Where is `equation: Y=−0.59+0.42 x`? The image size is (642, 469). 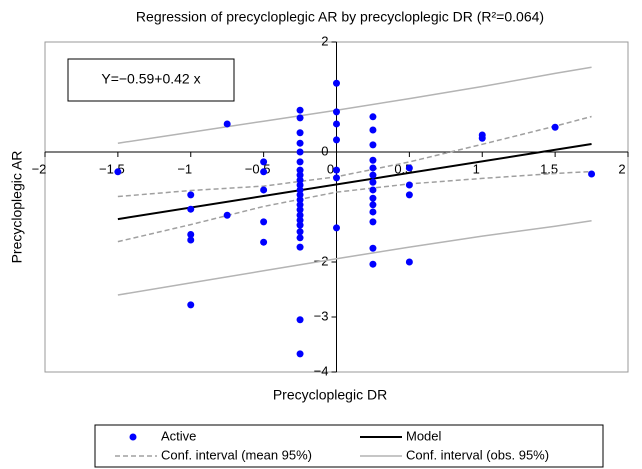 equation: Y=−0.59+0.42 x is located at coordinates (150, 79).